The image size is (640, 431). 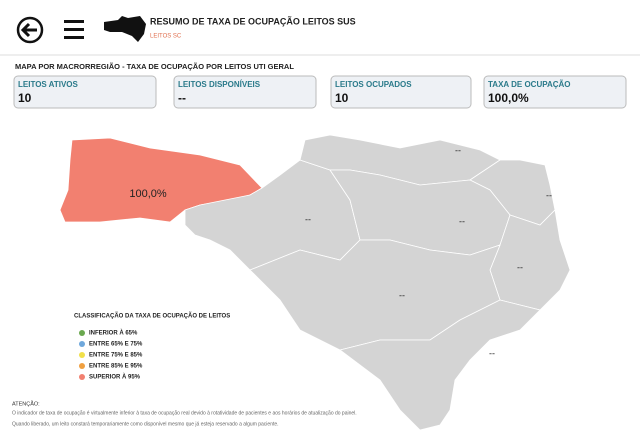 What do you see at coordinates (529, 84) in the screenshot?
I see `card-label: TAXA DE OCUPAÇÃO` at bounding box center [529, 84].